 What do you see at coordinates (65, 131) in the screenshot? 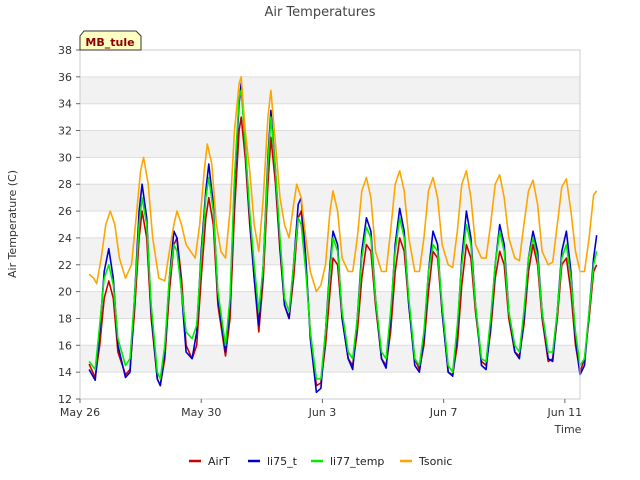
I see `y-tick-label: 32` at bounding box center [65, 131].